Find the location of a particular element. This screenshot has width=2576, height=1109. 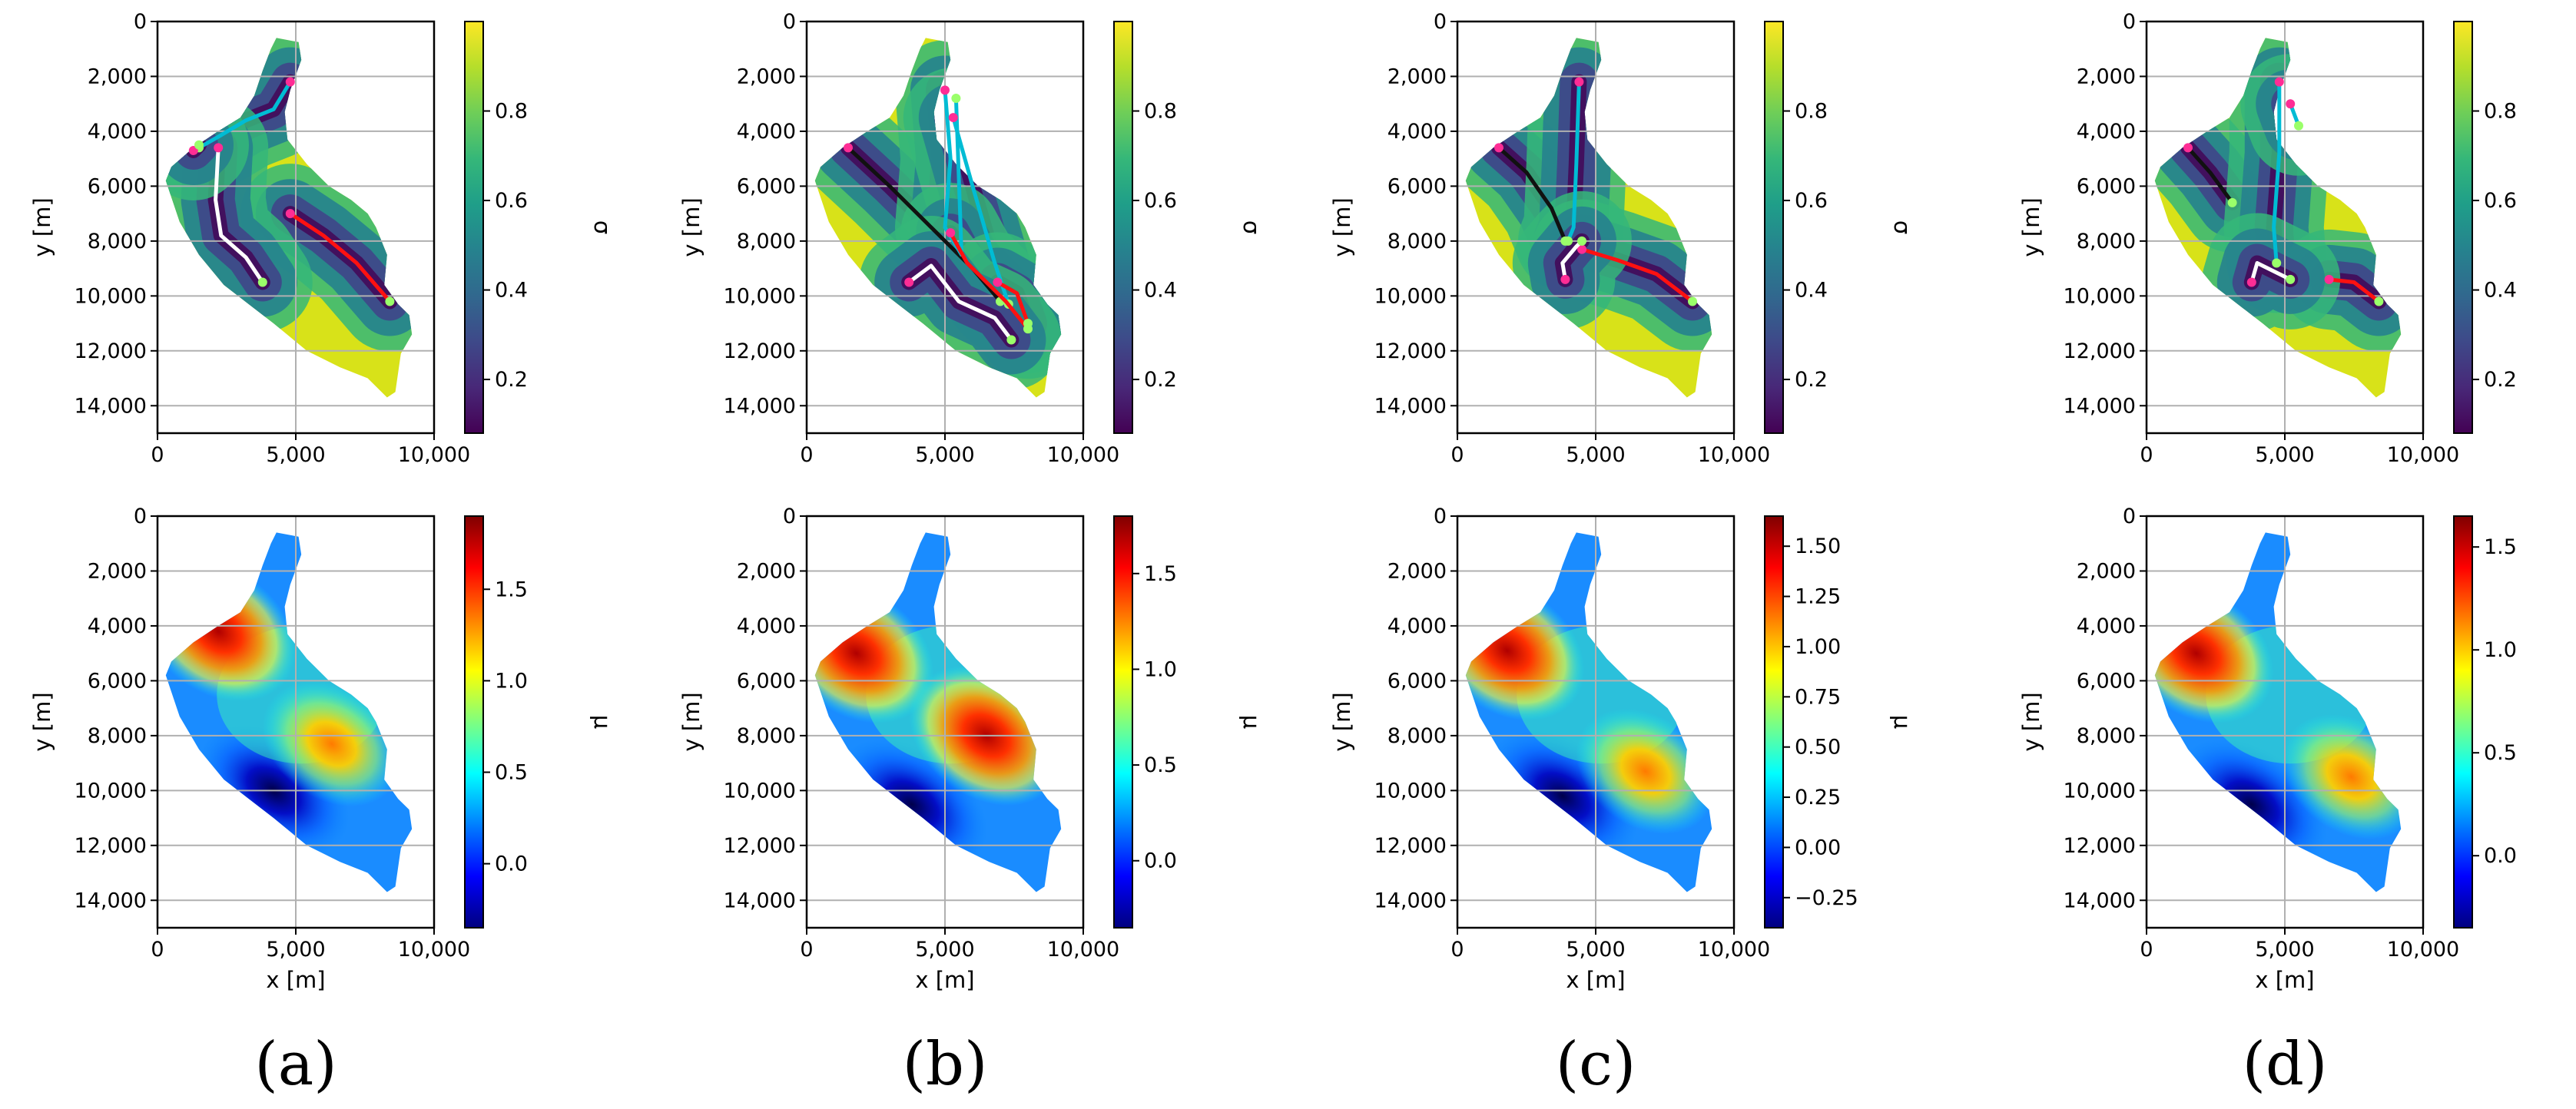

colorbar-tick-label: 0.50 is located at coordinates (1818, 748).